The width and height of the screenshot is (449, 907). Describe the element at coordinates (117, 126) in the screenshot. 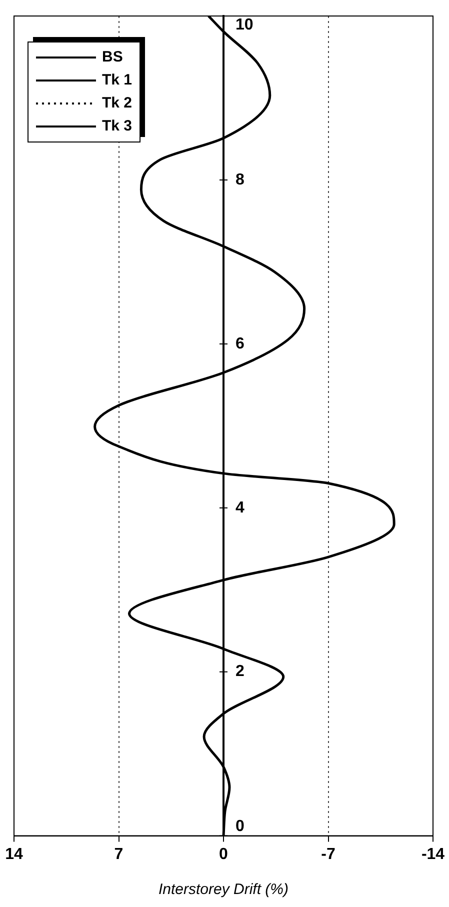

I see `legend-label: Tk 3` at that location.